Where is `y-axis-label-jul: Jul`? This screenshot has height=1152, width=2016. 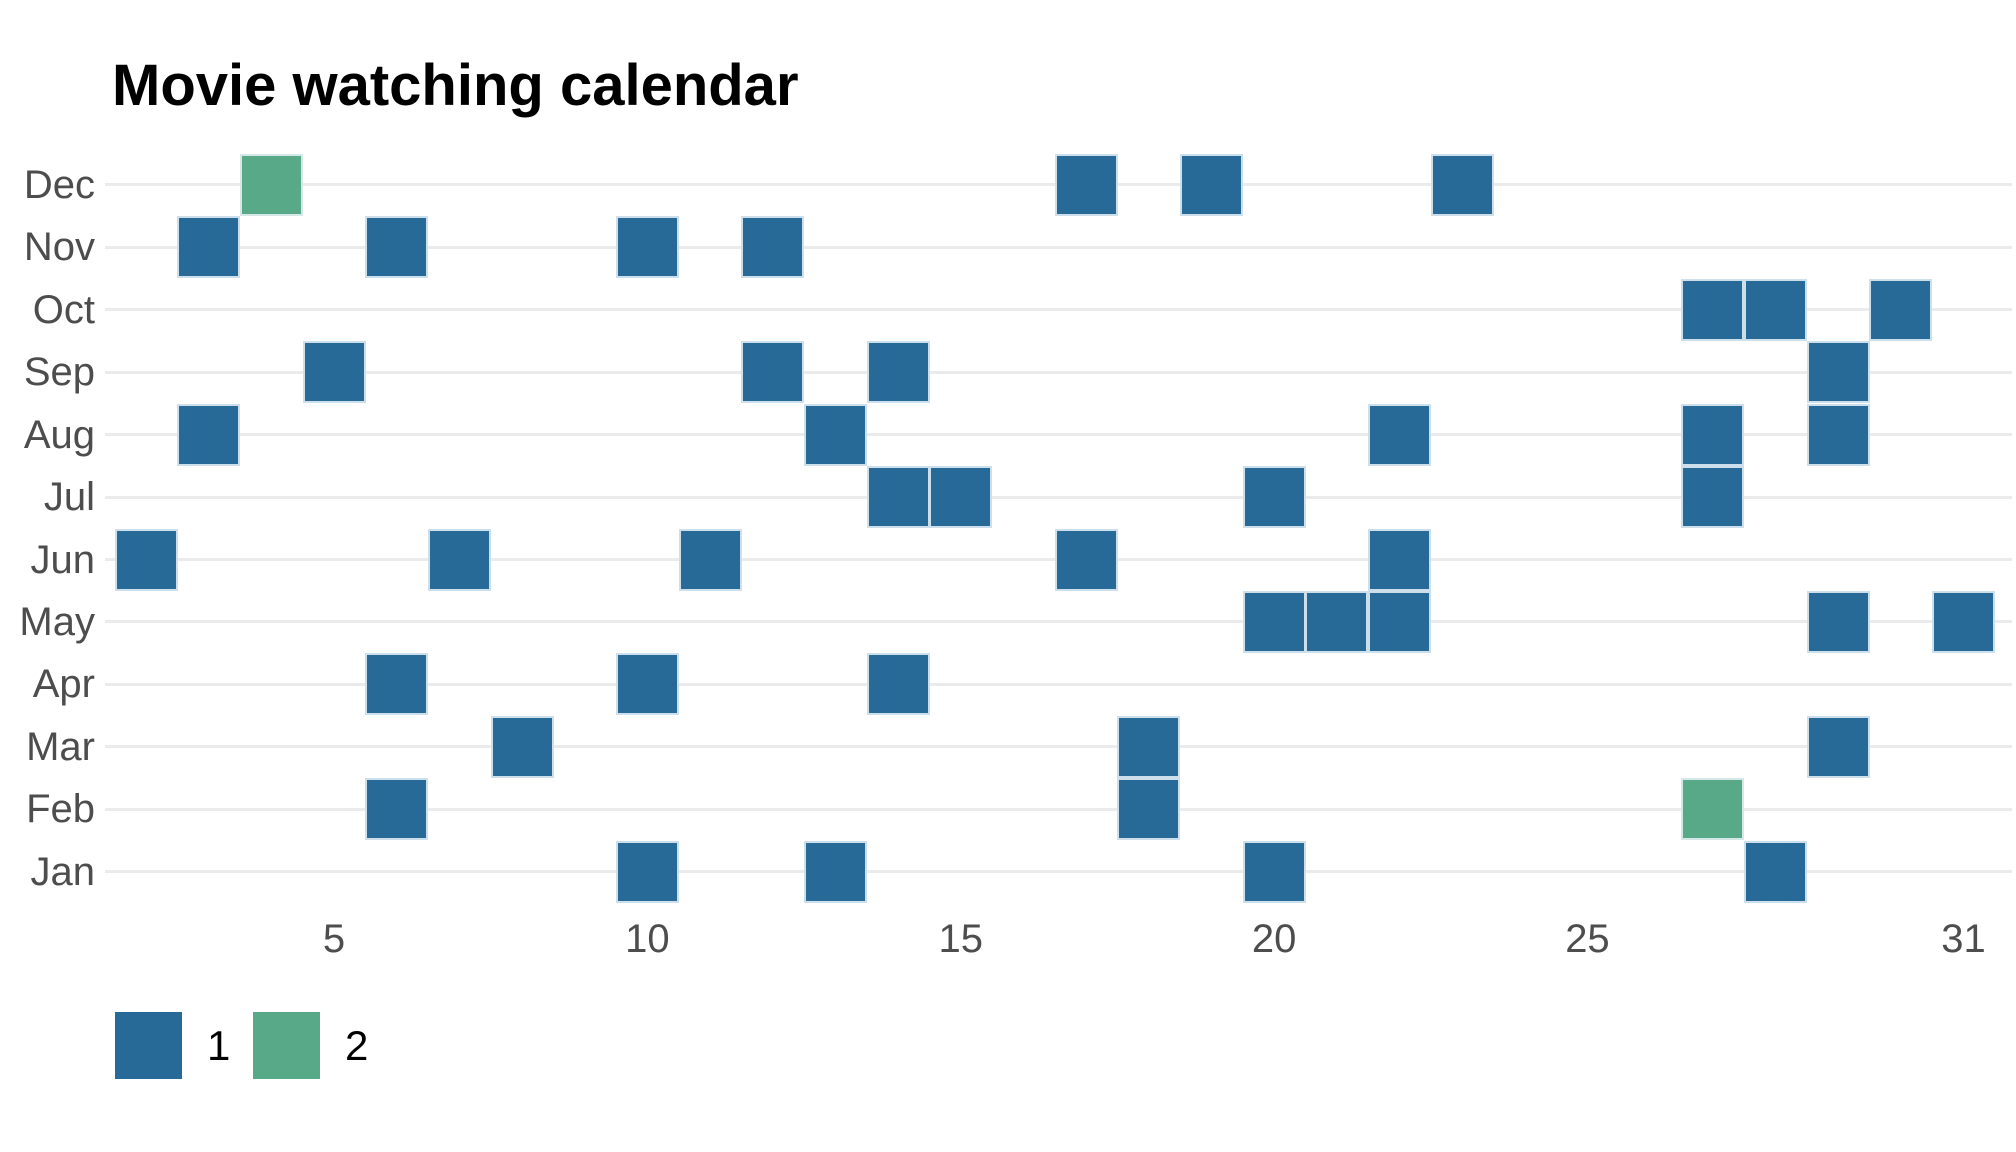 y-axis-label-jul: Jul is located at coordinates (69, 497).